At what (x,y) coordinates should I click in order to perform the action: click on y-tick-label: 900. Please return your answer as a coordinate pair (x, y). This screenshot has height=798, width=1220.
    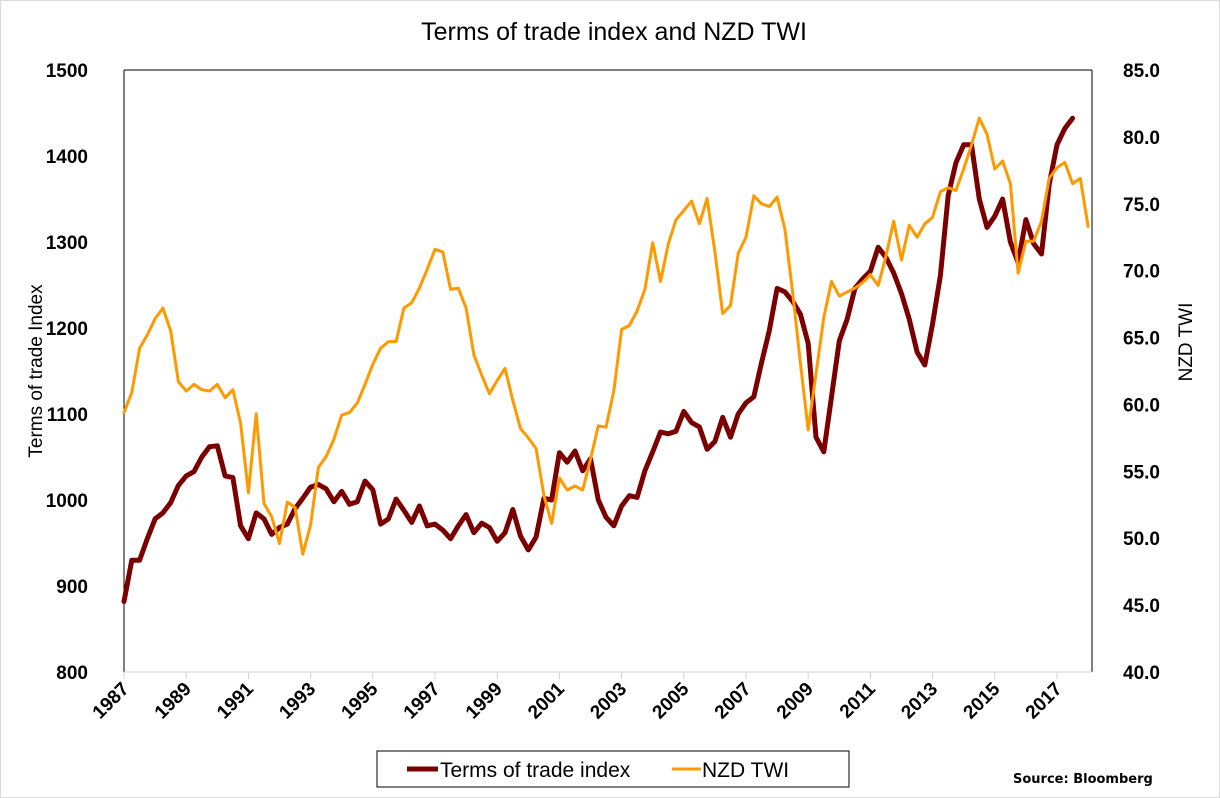
    Looking at the image, I should click on (72, 587).